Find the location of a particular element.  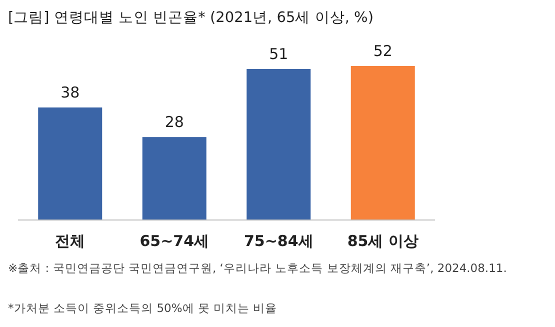

text: *가처분 소득이 중위소득의 50%에 못 미치는 비율 is located at coordinates (143, 308).